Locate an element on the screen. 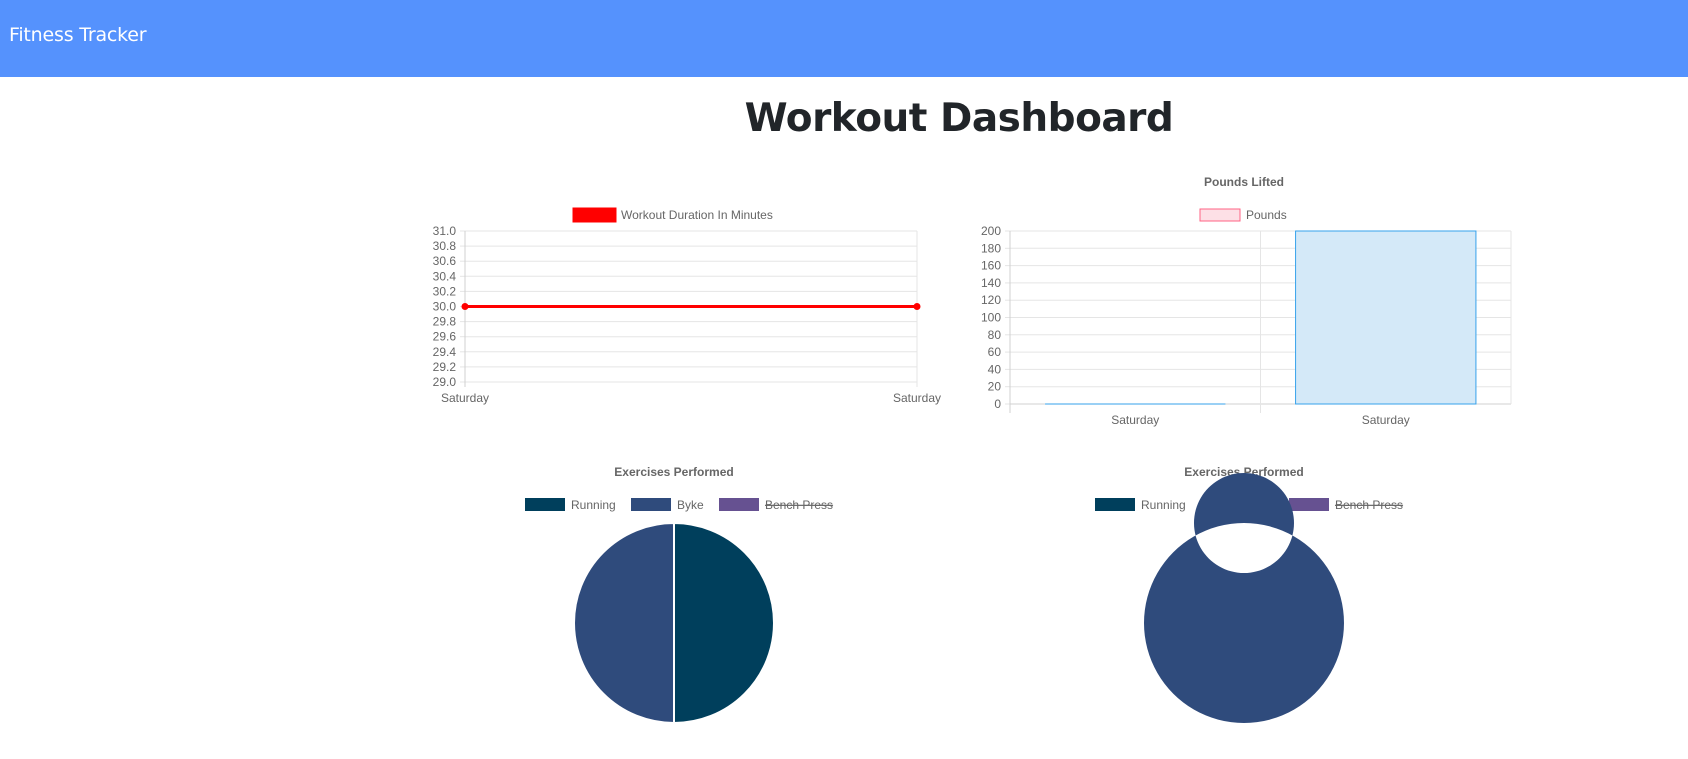  y-tick-label: 0 is located at coordinates (997, 404).